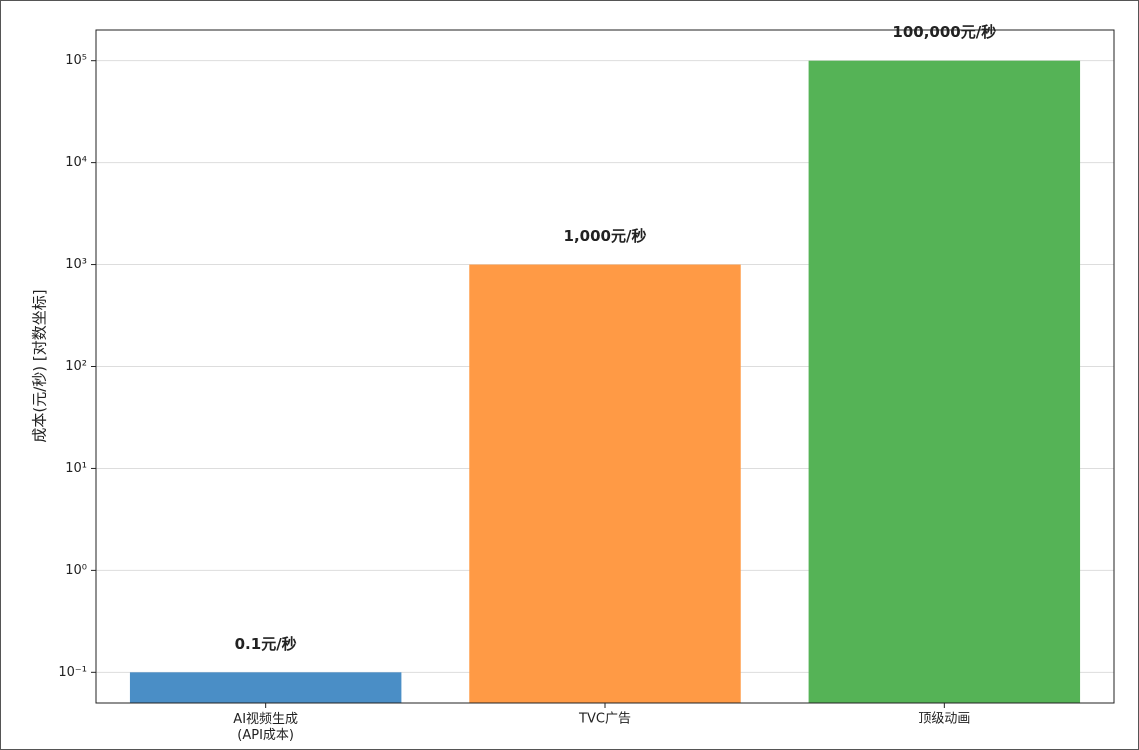 The height and width of the screenshot is (750, 1139). Describe the element at coordinates (944, 32) in the screenshot. I see `value-label: 100,000元/秒` at that location.